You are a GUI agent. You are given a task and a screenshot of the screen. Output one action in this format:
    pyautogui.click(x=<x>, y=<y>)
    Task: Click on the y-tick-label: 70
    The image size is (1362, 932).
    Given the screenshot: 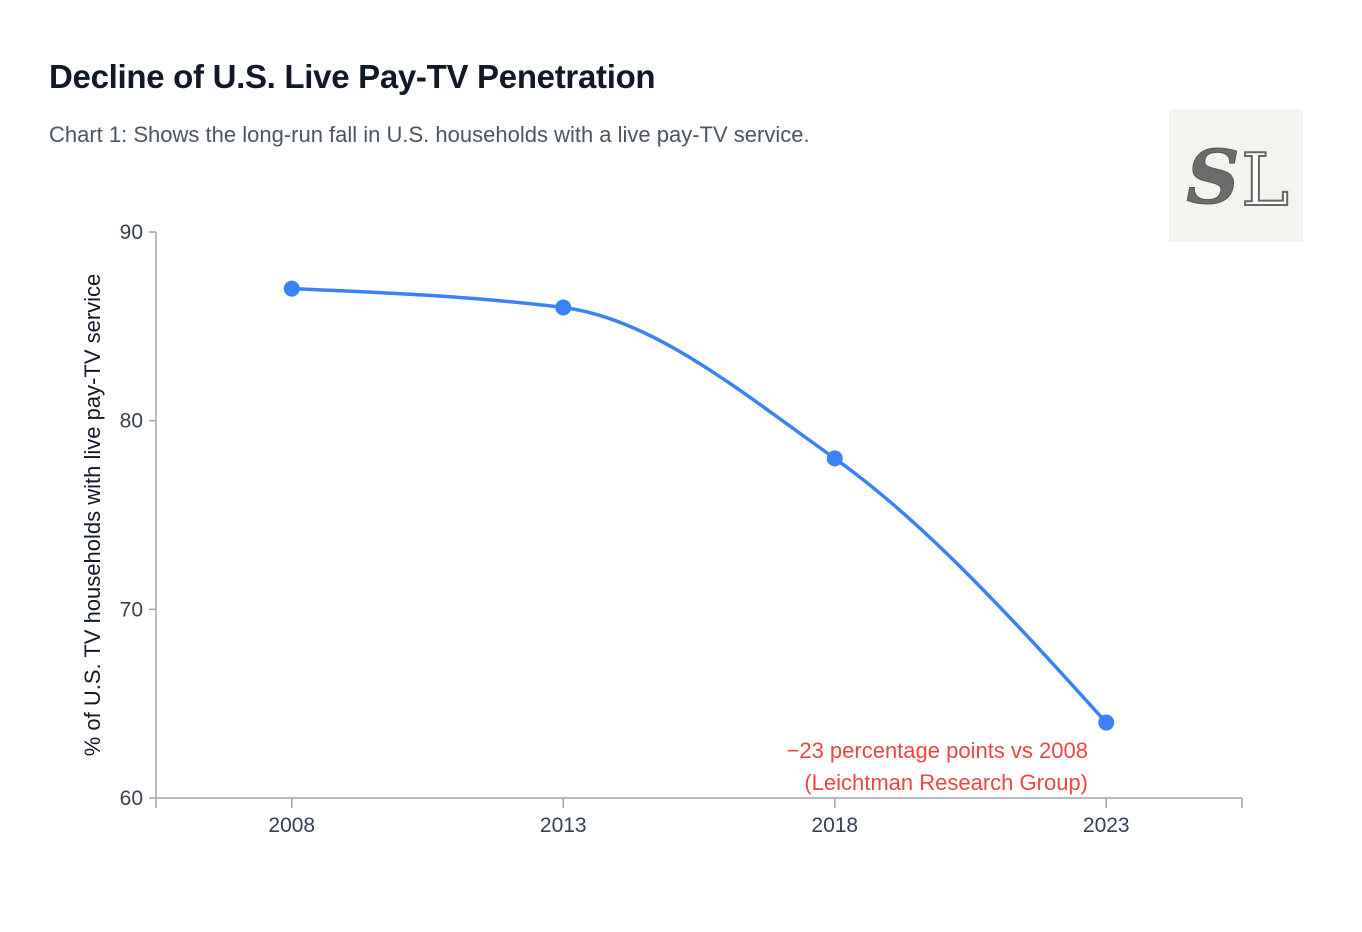 What is the action you would take?
    pyautogui.click(x=131, y=609)
    